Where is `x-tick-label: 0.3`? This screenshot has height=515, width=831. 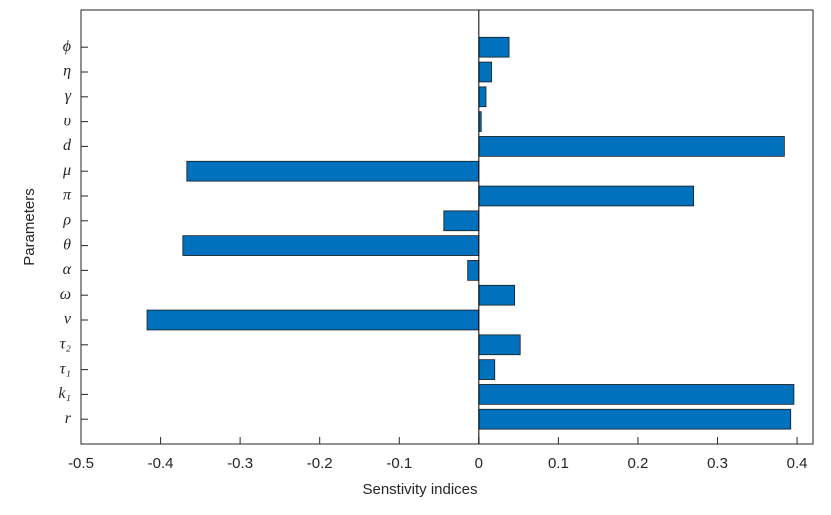 x-tick-label: 0.3 is located at coordinates (717, 463).